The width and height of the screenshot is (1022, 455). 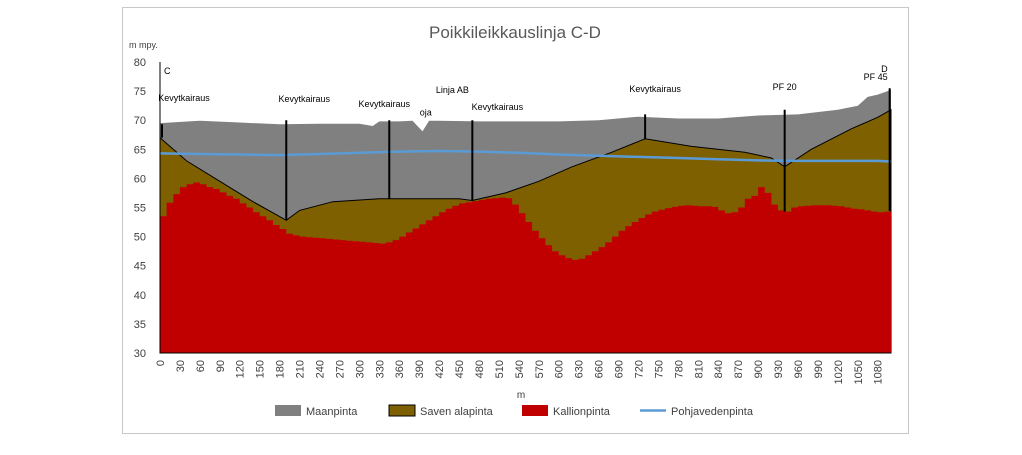 I want to click on y-tick-label: 35, so click(x=140, y=325).